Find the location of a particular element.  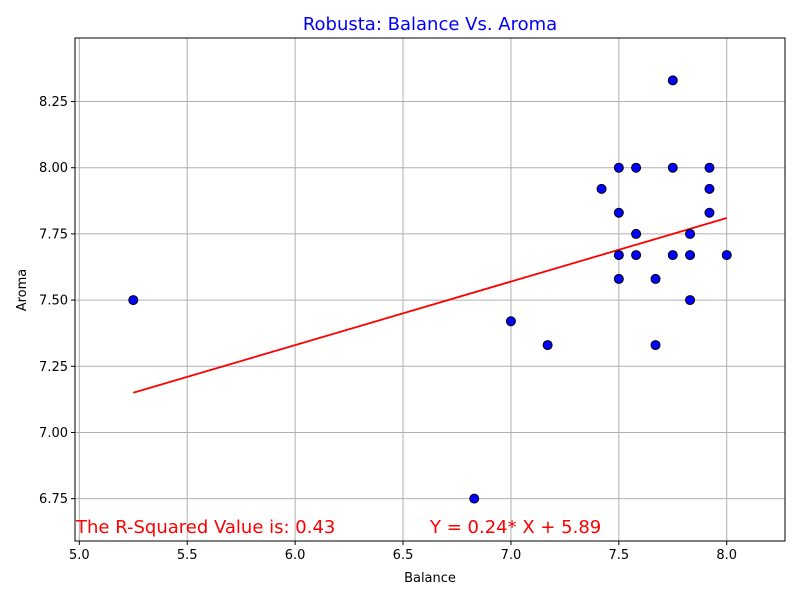

x-tick-label: 7.0 is located at coordinates (511, 555).